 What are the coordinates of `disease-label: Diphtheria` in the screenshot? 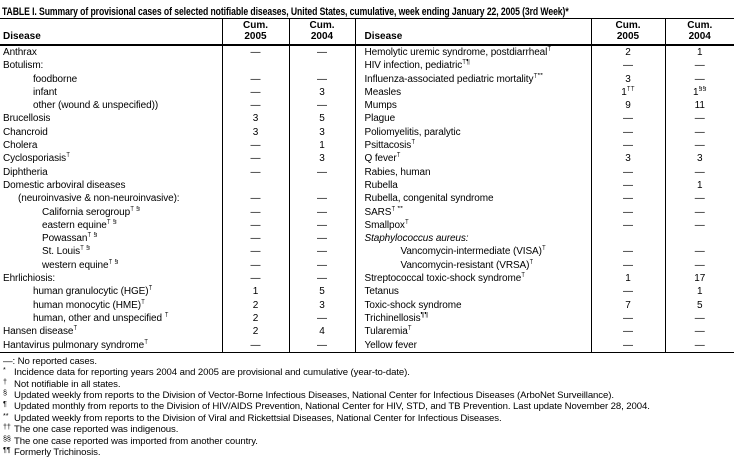 It's located at (111, 172).